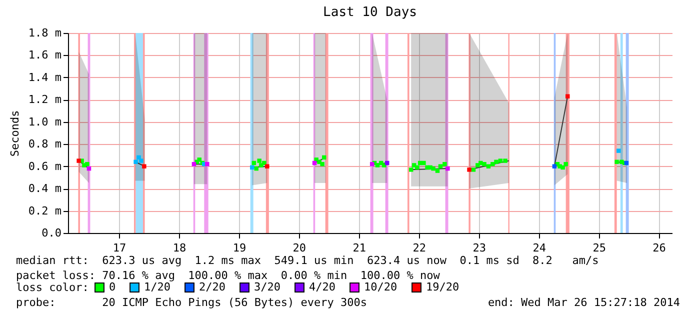 Image resolution: width=697 pixels, height=321 pixels. Describe the element at coordinates (479, 248) in the screenshot. I see `x-tick-label: 23` at that location.